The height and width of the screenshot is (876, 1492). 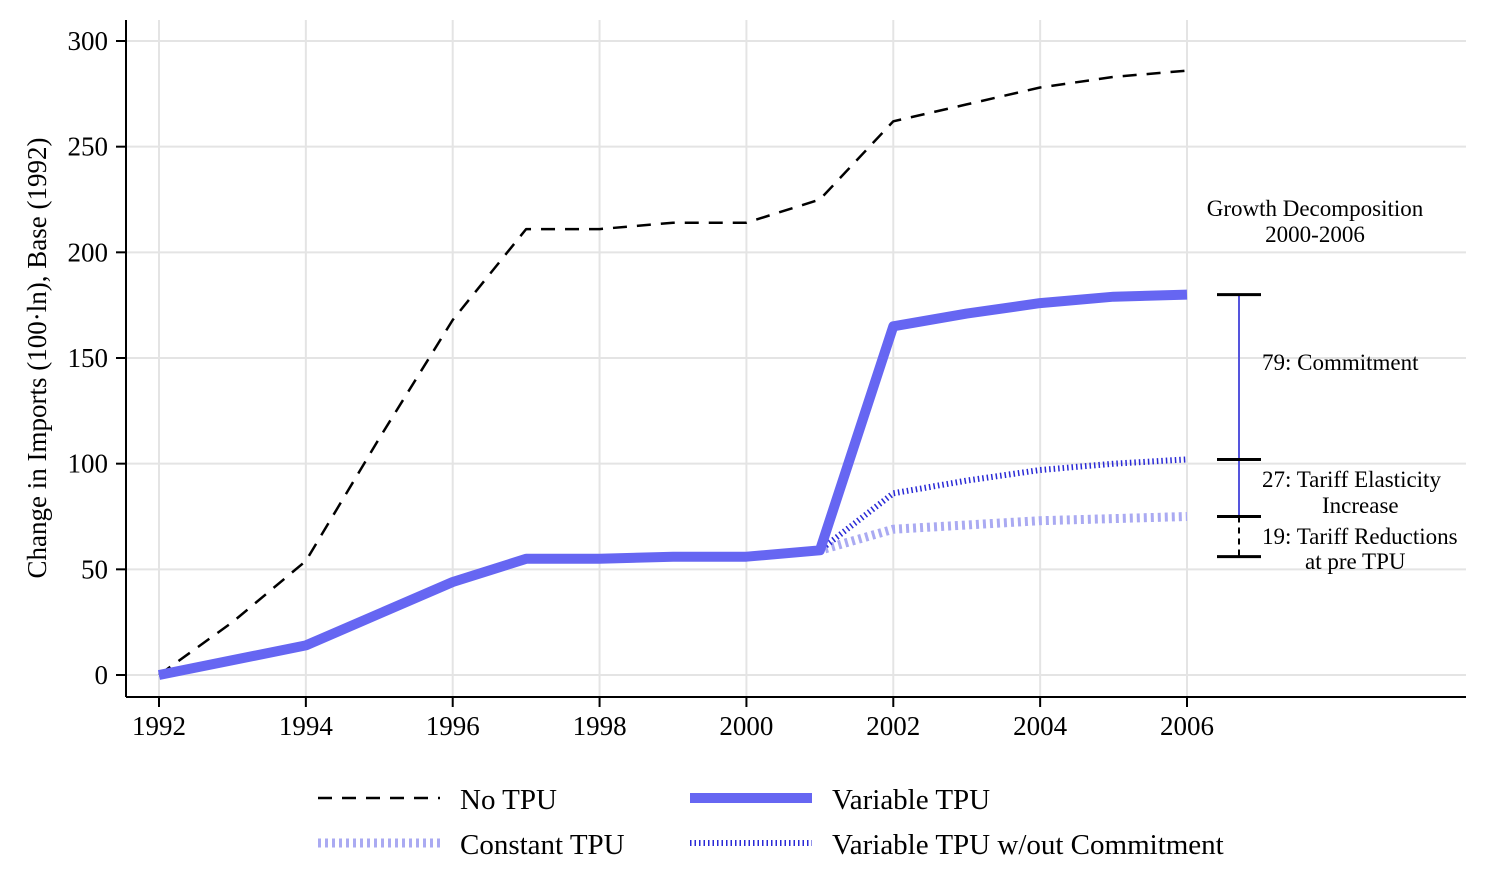 What do you see at coordinates (1351, 479) in the screenshot?
I see `decomp-label-elasticity-1: 27: Tariff Elasticity` at bounding box center [1351, 479].